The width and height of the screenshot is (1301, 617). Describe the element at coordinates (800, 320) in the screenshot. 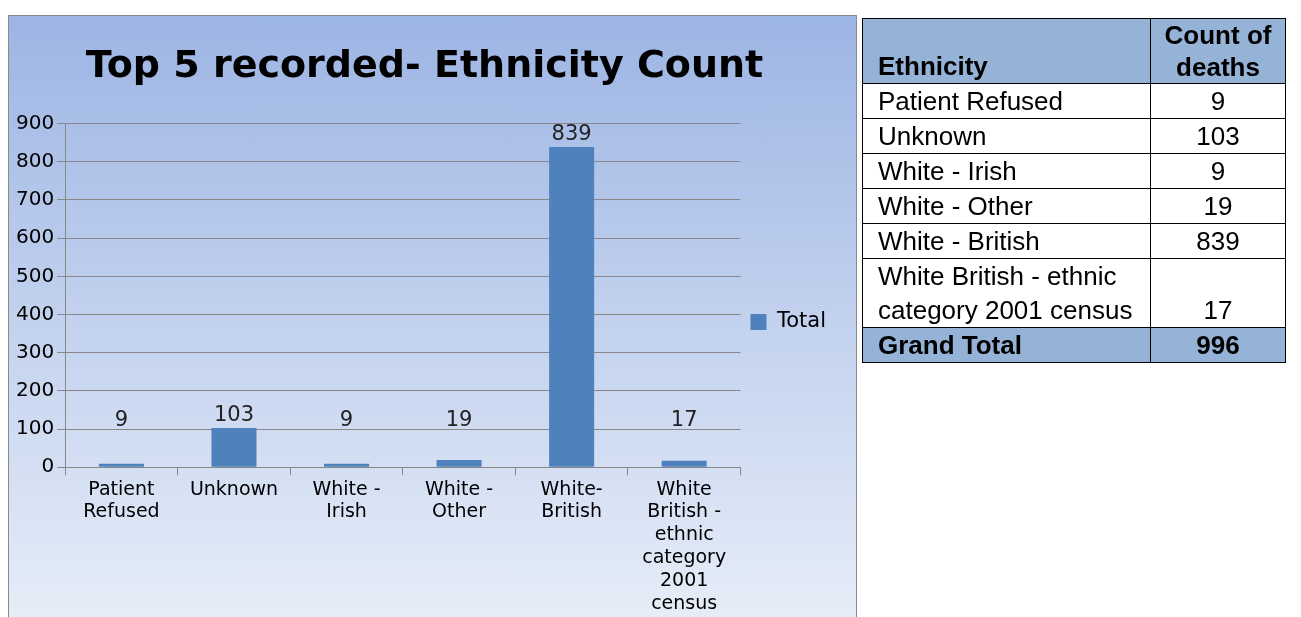

I see `legend-label: Total` at that location.